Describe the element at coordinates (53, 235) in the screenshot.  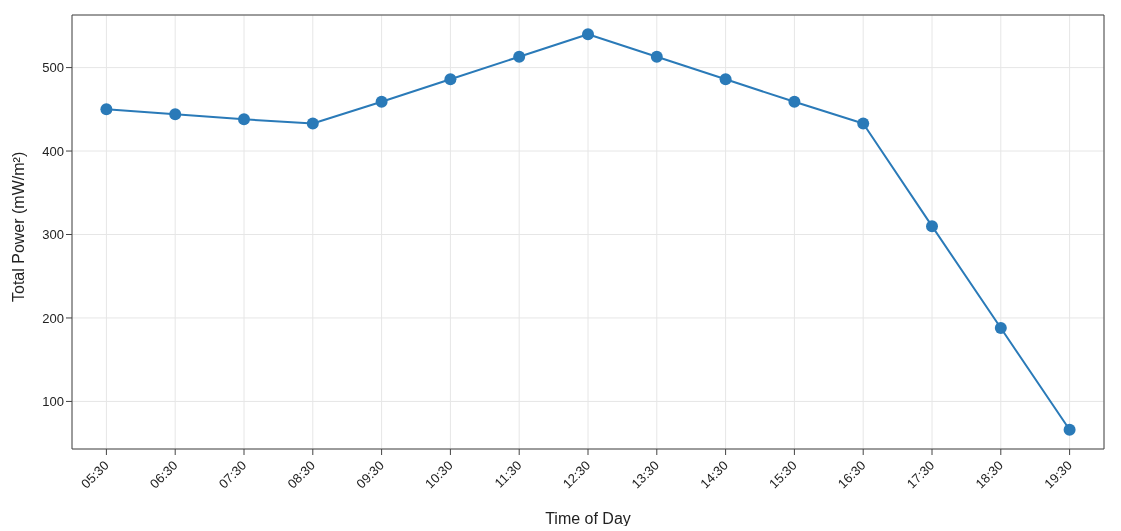
I see `y-tick-label: 300` at that location.